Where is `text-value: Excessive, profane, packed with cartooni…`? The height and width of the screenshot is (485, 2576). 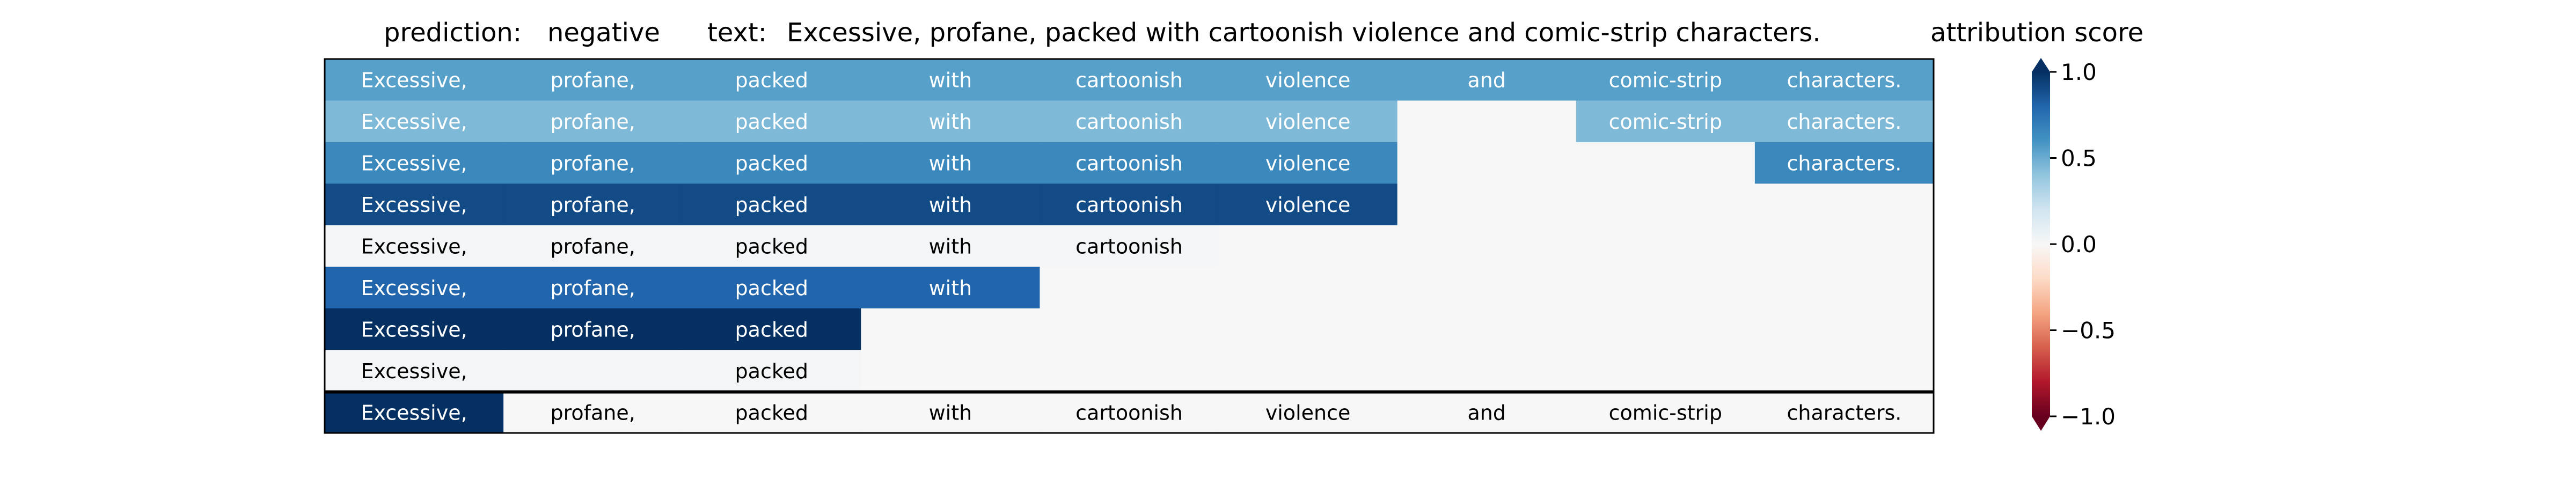
text-value: Excessive, profane, packed with cartooni… is located at coordinates (1304, 33).